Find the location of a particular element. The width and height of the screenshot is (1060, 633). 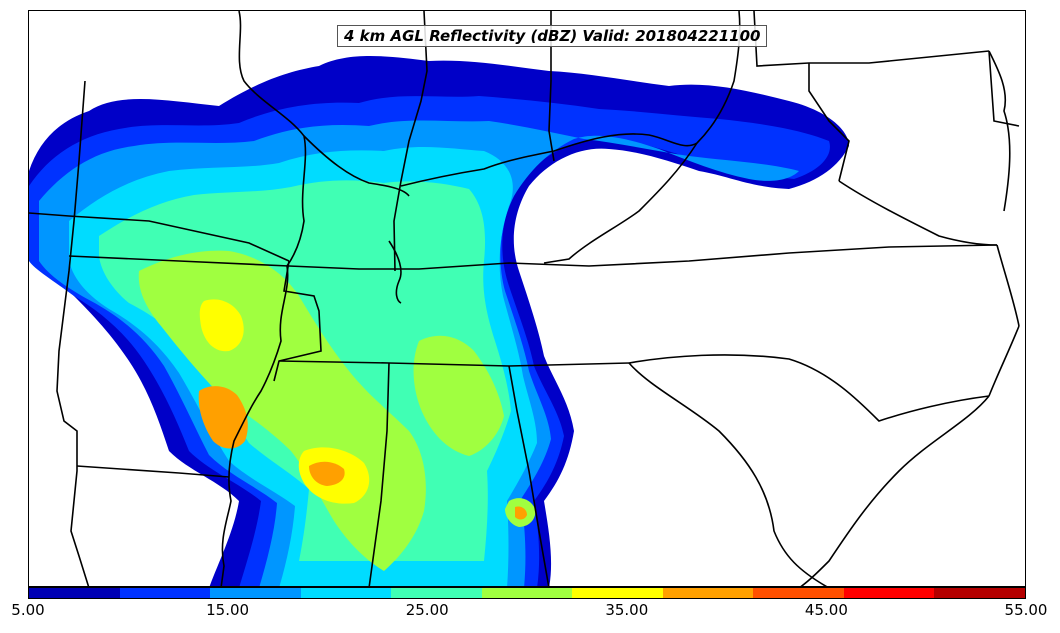

colorbar-tick-label: 55.00 is located at coordinates (1026, 610).